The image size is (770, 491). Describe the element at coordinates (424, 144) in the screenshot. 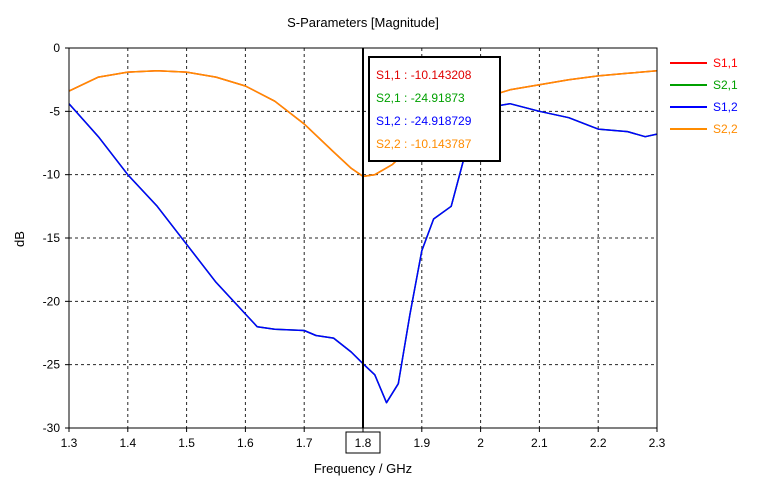

I see `marker-readout-text: S2,2 : -10.143787` at that location.